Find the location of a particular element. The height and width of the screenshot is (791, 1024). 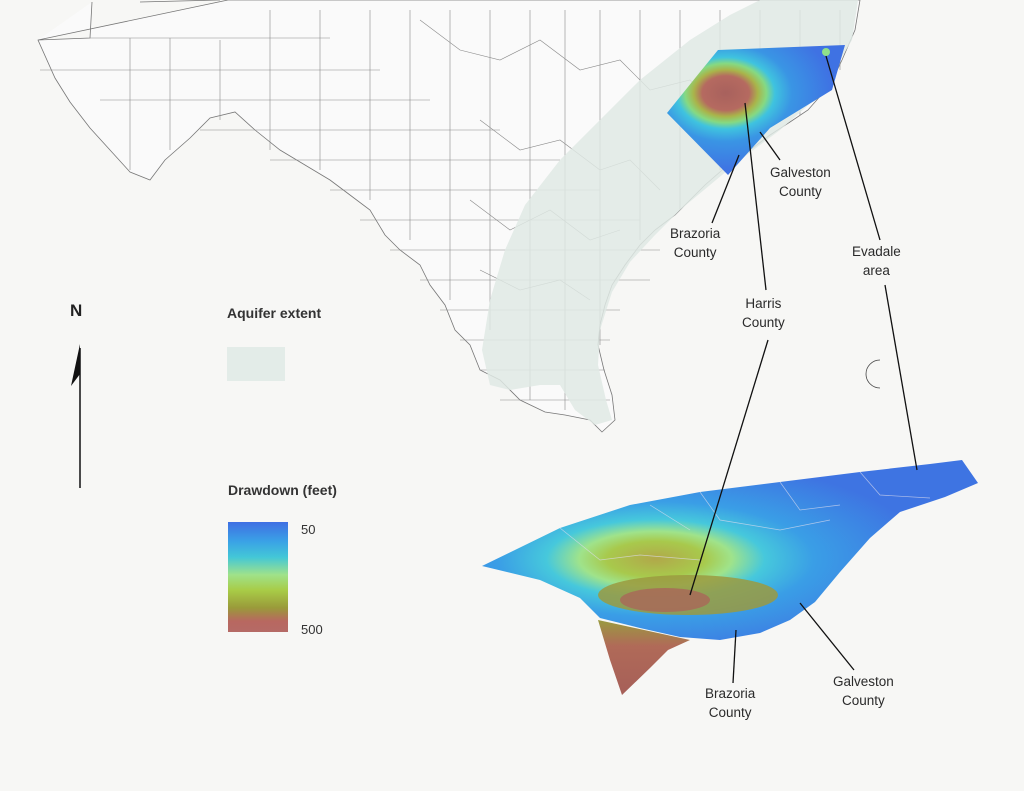

aquifer-extent-title: Aquifer extent is located at coordinates (274, 313).